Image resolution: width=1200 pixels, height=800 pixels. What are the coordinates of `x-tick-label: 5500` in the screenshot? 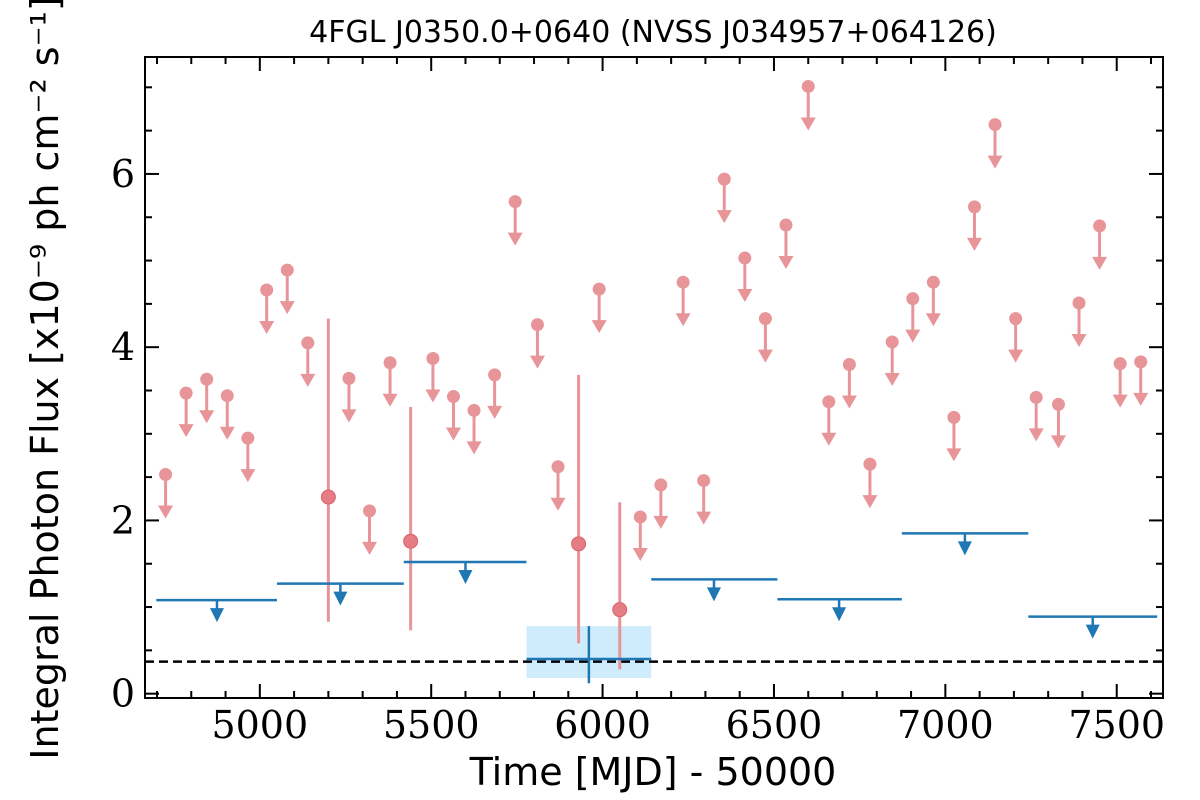 It's located at (431, 725).